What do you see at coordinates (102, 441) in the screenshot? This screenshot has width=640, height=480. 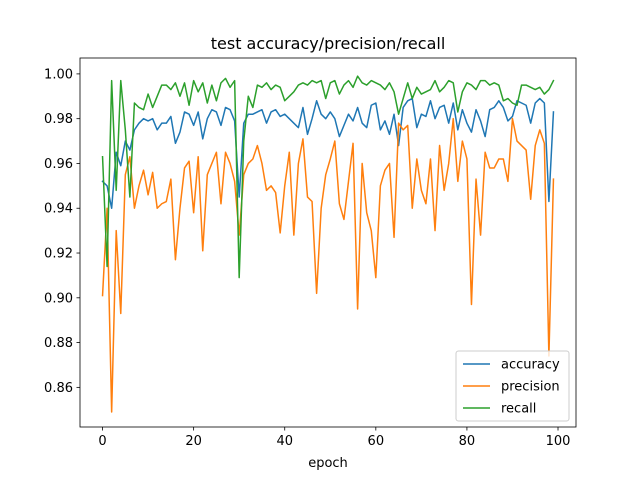 I see `x-tick-label: 0` at bounding box center [102, 441].